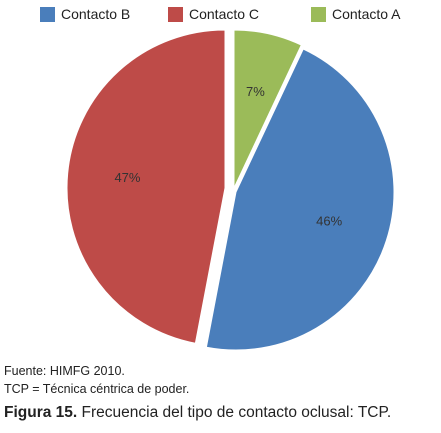 Image resolution: width=441 pixels, height=433 pixels. I want to click on legend-label-contacto-c: Contacto C, so click(224, 14).